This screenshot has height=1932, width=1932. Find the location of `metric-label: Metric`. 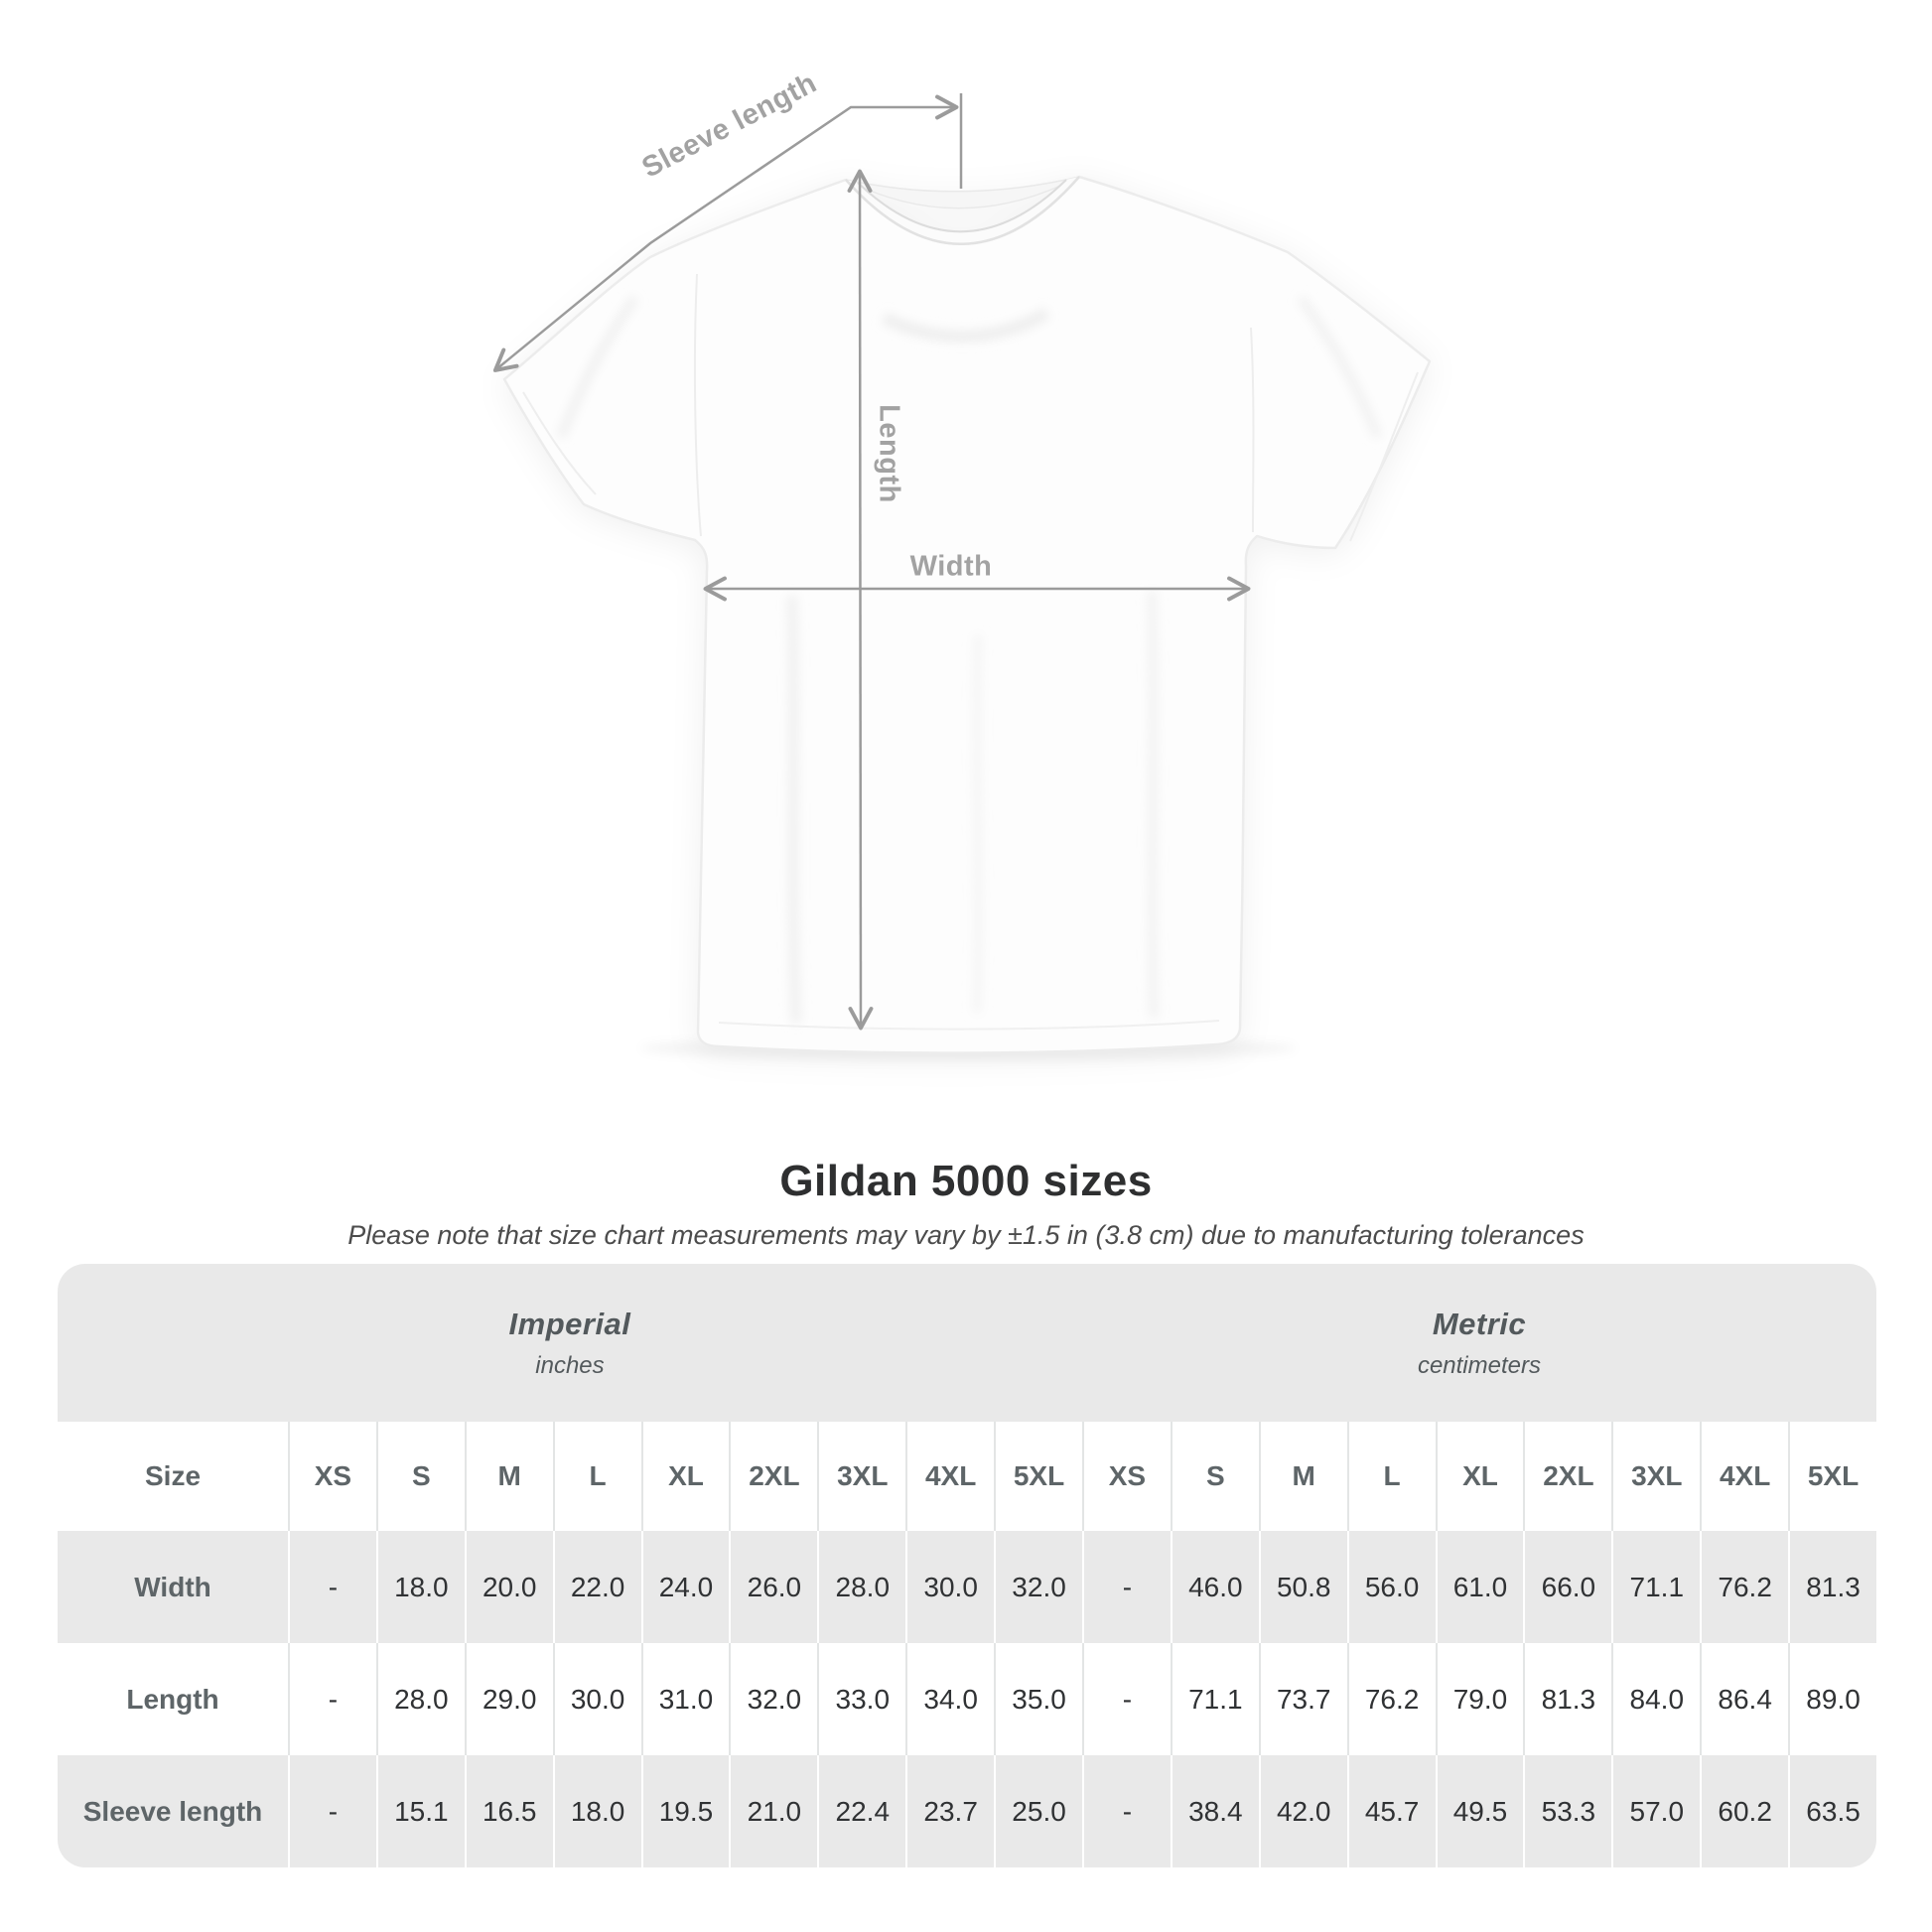

metric-label: Metric is located at coordinates (1480, 1324).